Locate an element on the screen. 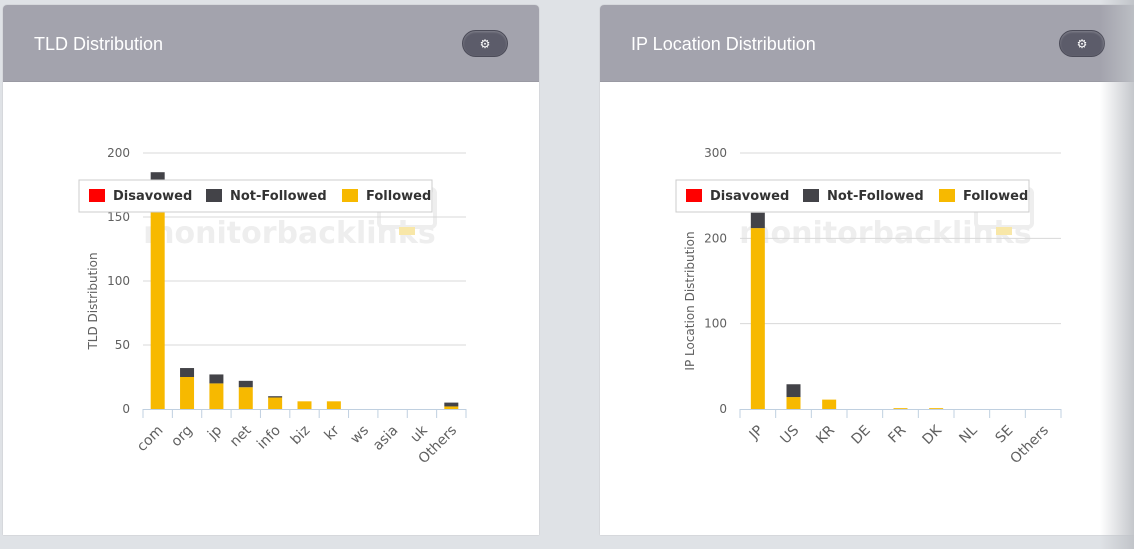 The height and width of the screenshot is (549, 1134). x-tick-label: KR is located at coordinates (825, 434).